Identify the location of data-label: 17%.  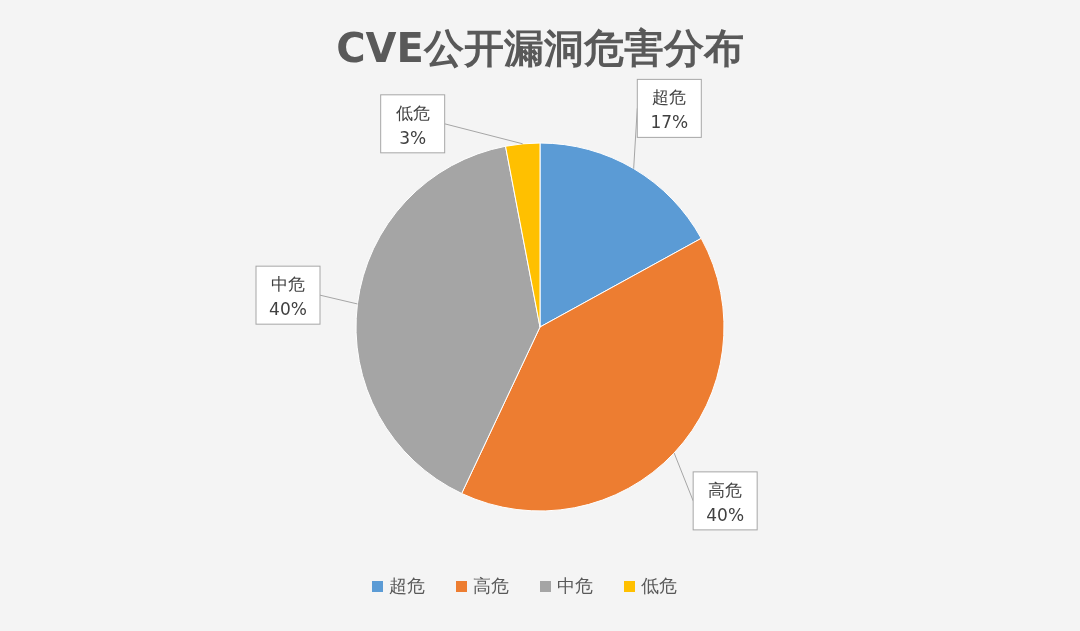
(669, 122).